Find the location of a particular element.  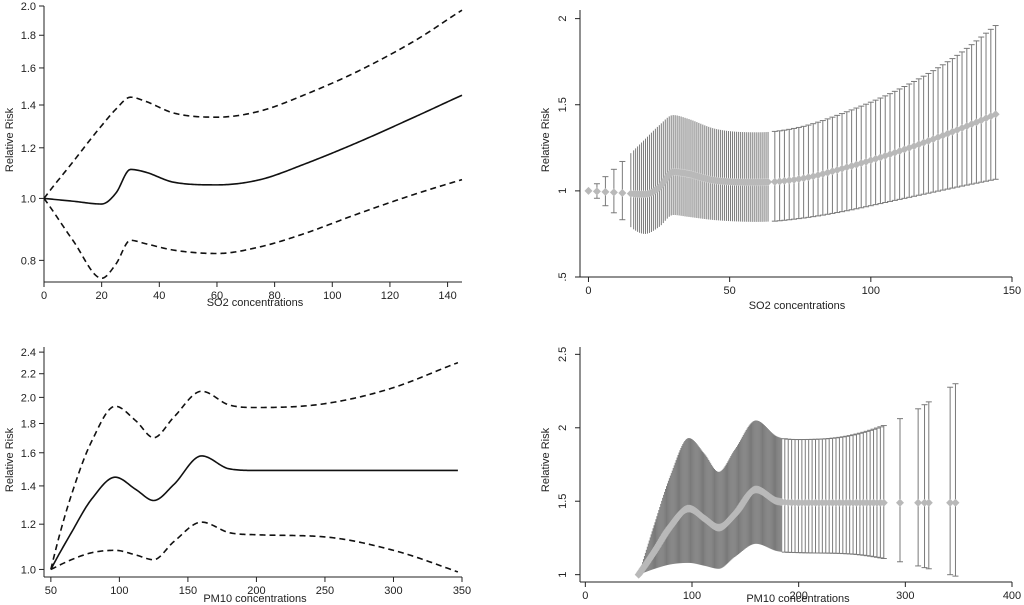

x-tick-label: 400 is located at coordinates (1012, 596).